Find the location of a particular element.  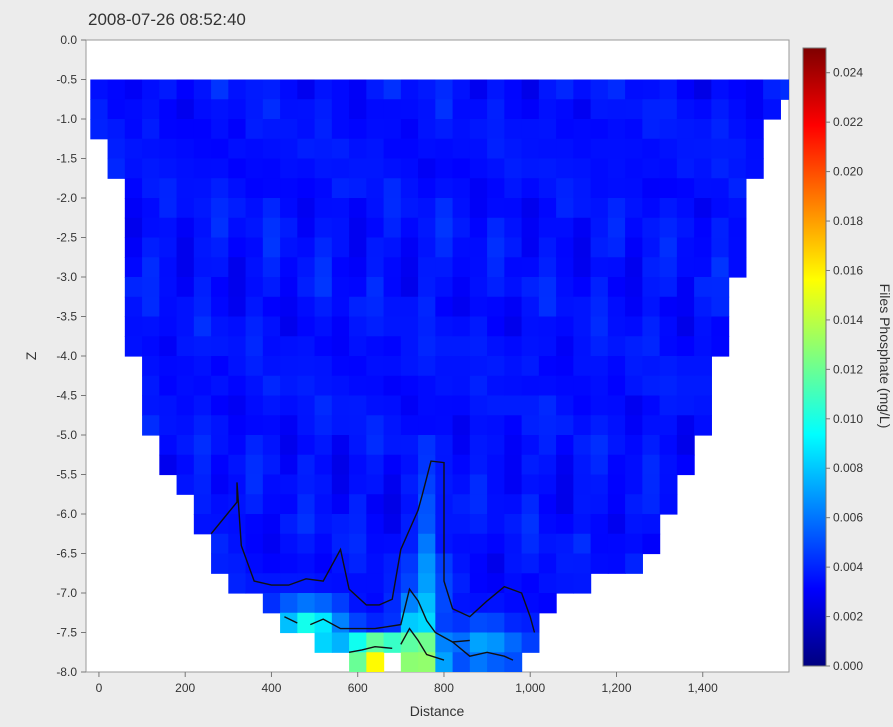

colorbar-tick-label: 0.014 is located at coordinates (848, 320).